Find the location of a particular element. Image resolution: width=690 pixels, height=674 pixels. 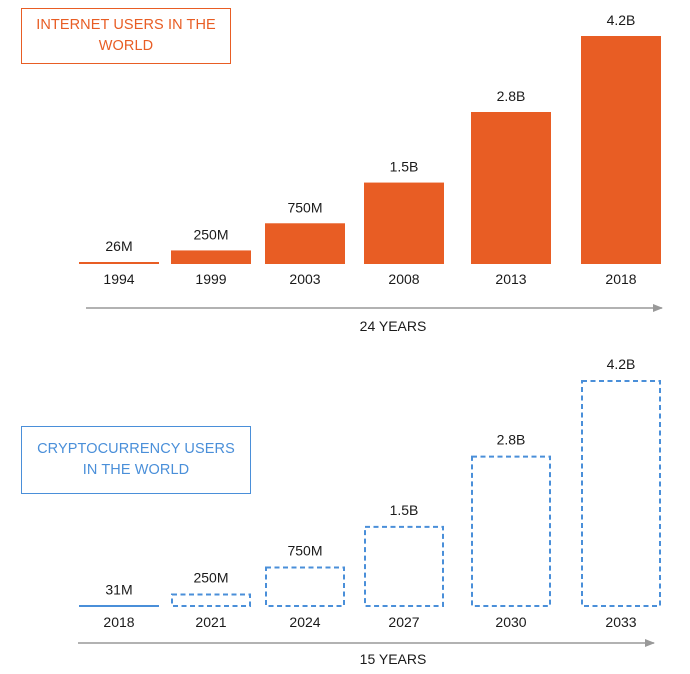

crypto-value-label-2018: 31M is located at coordinates (118, 589).